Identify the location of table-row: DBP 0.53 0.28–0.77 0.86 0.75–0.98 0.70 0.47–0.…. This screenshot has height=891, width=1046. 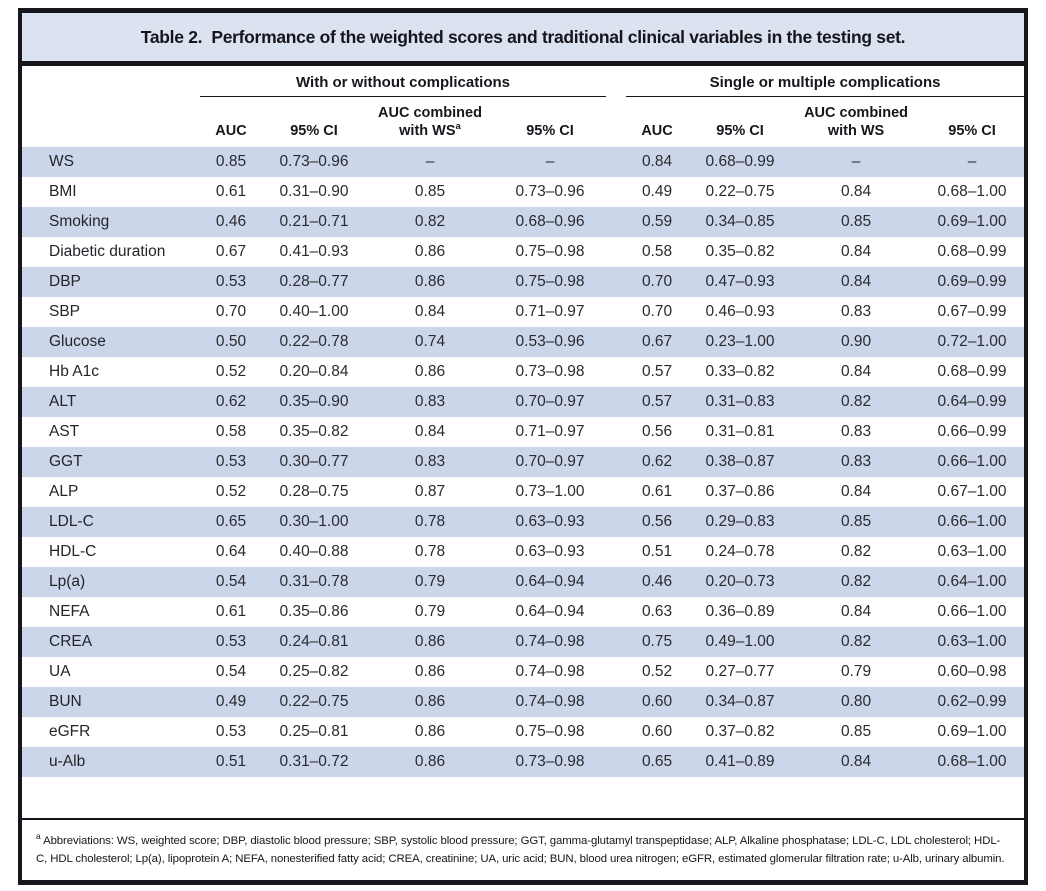
(523, 282).